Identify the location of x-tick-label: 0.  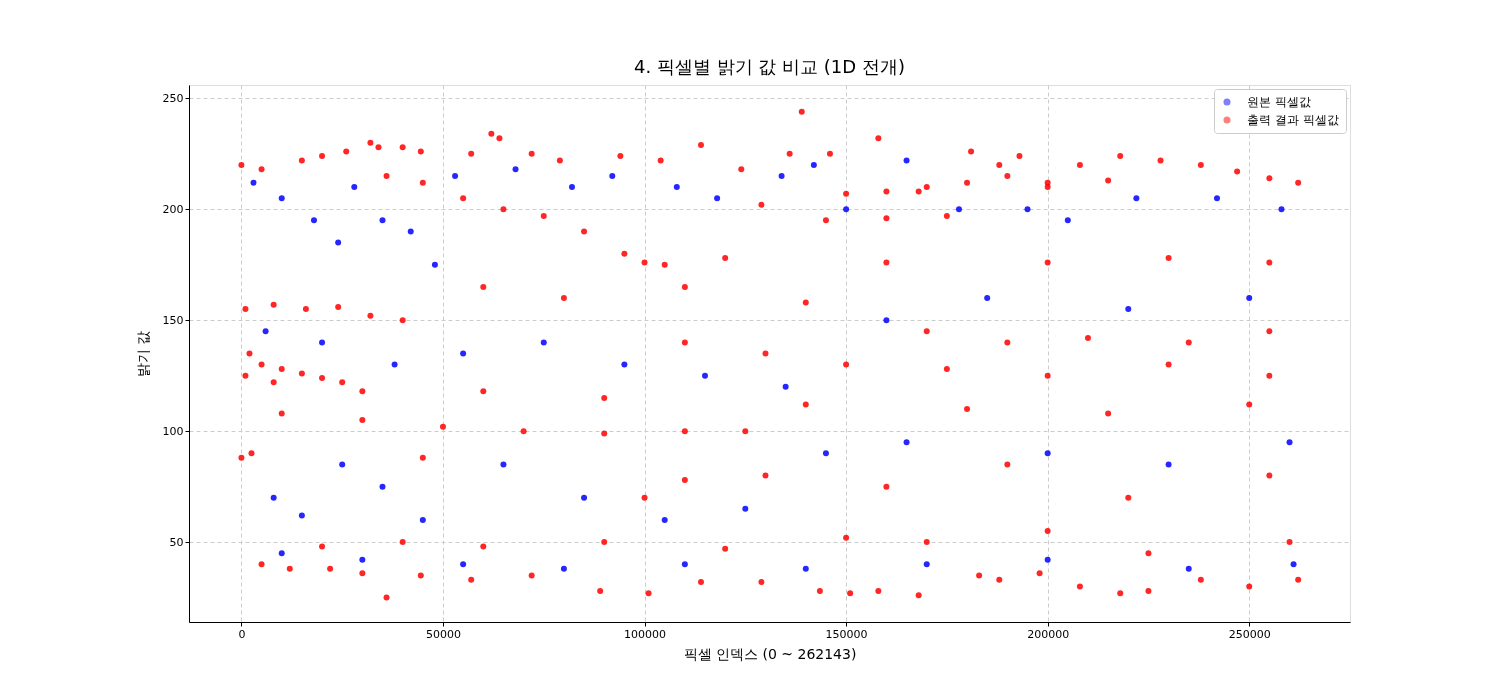
(242, 634).